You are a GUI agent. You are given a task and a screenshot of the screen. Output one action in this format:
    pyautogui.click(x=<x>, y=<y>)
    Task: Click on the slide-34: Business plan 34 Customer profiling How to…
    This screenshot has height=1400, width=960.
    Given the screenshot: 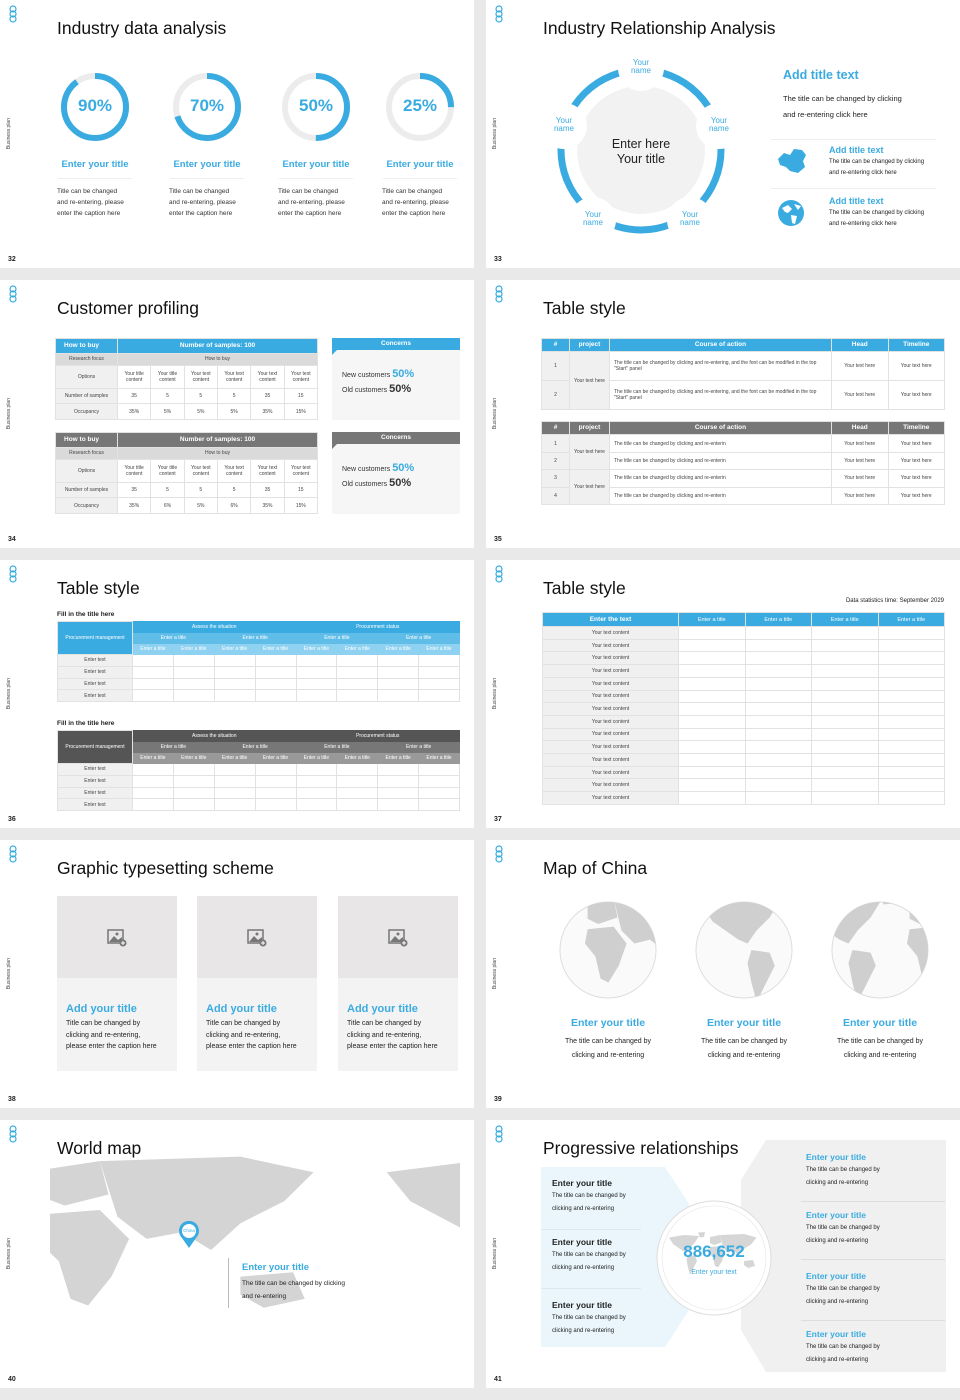 What is the action you would take?
    pyautogui.click(x=237, y=414)
    